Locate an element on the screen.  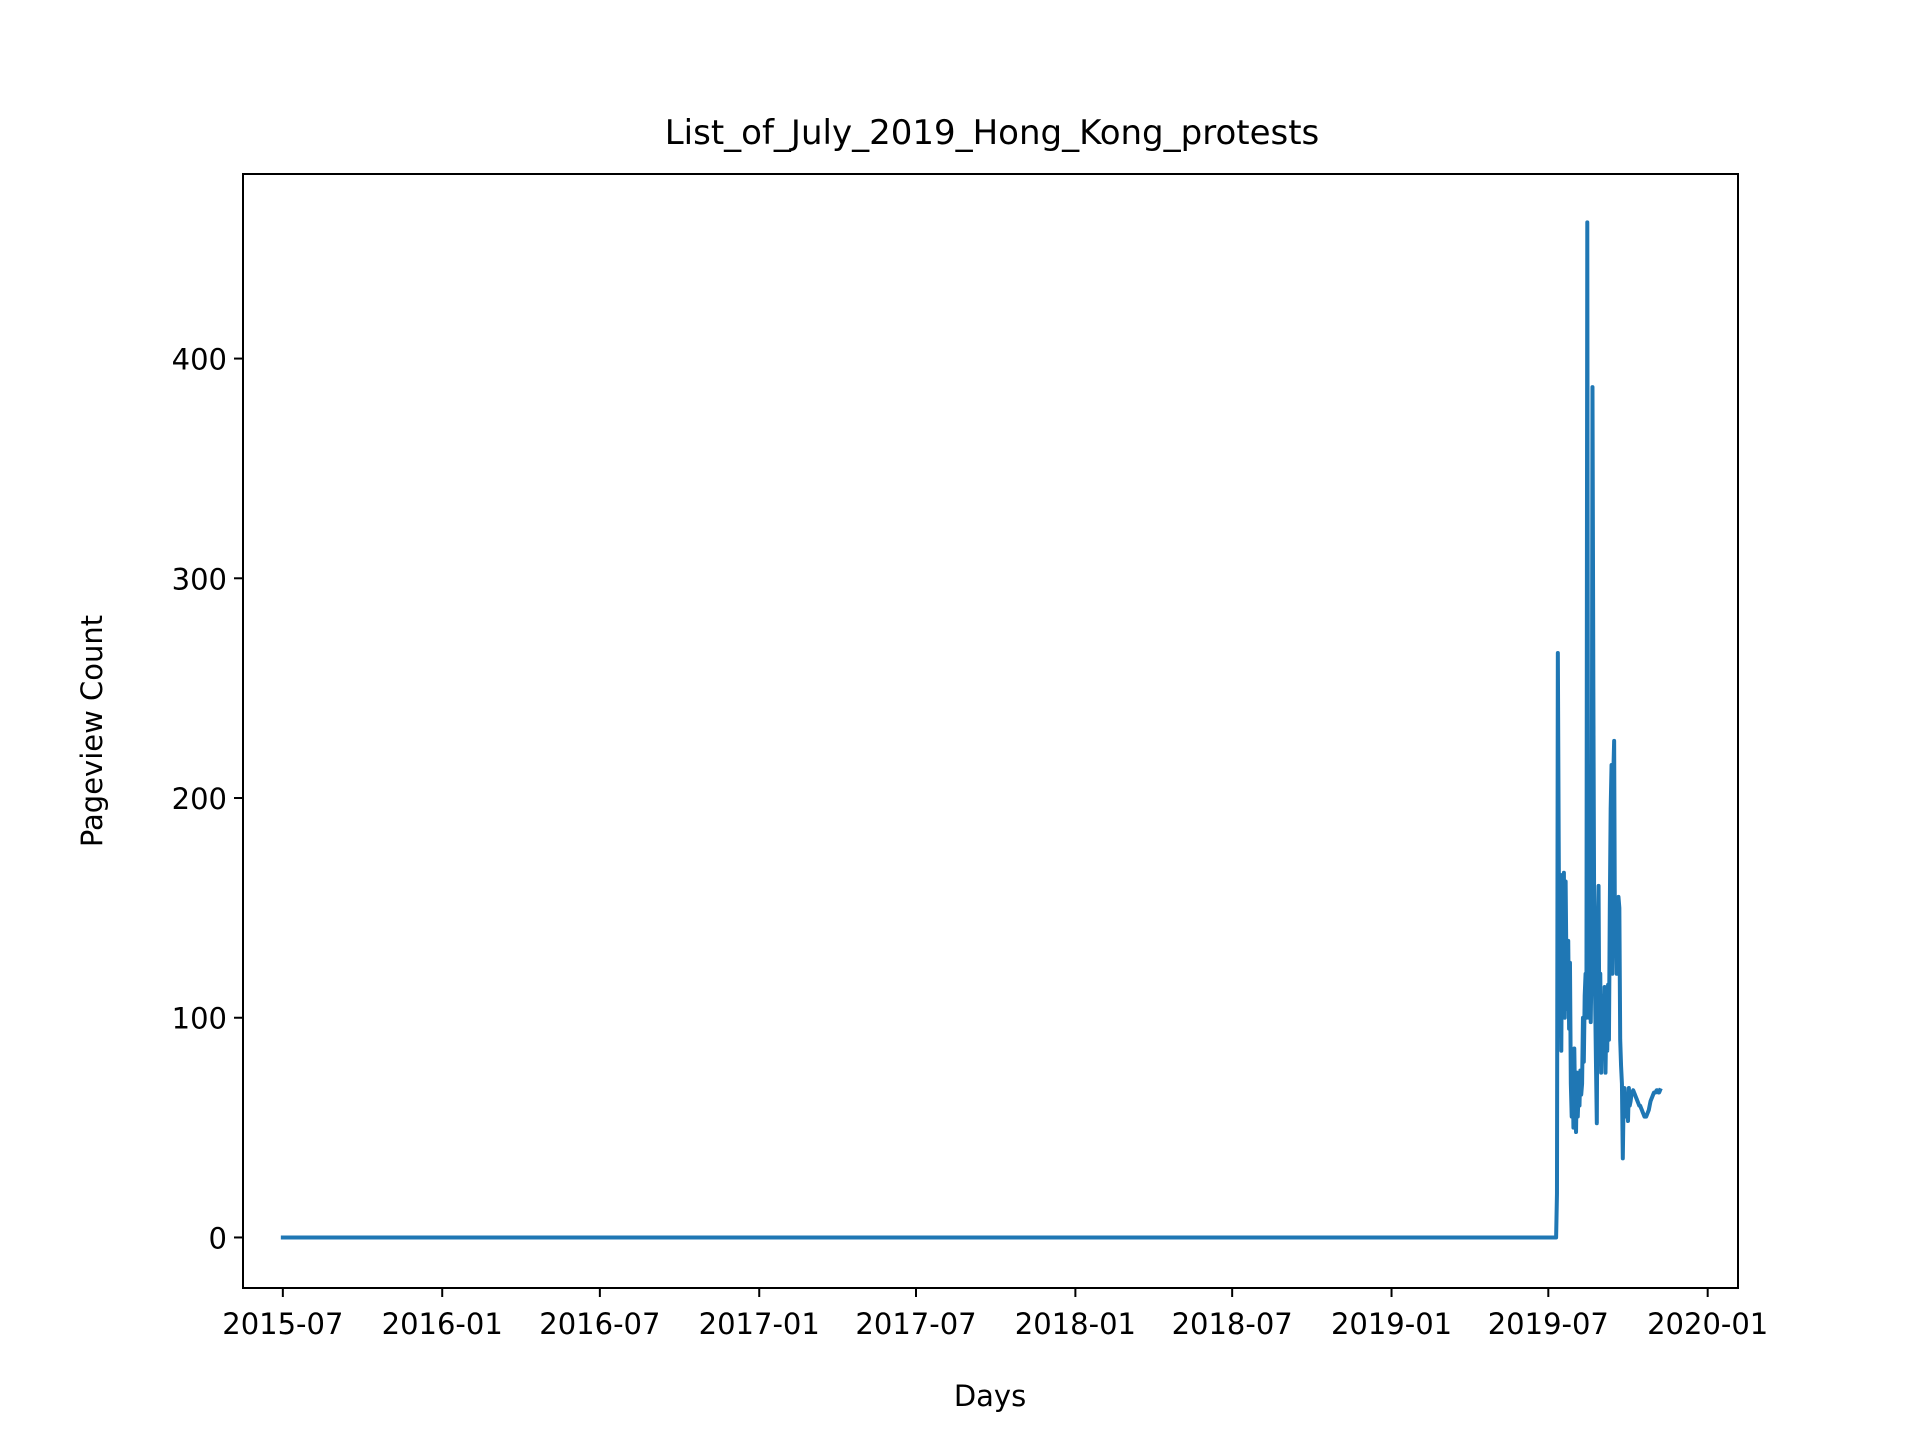
x-tick-label: 2015-07 is located at coordinates (282, 1324).